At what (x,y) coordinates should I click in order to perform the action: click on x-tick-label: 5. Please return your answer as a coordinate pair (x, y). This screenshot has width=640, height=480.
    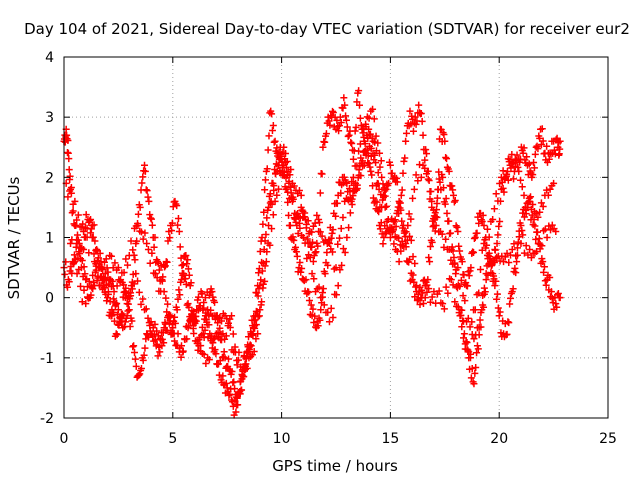
    Looking at the image, I should click on (172, 439).